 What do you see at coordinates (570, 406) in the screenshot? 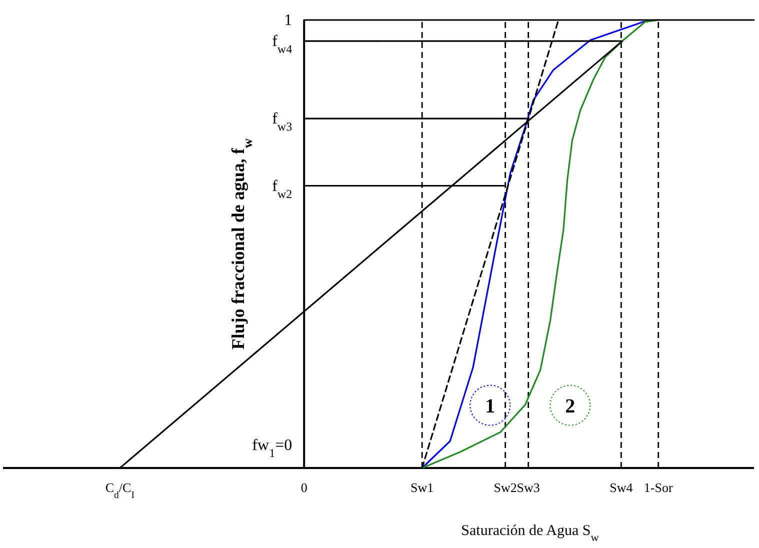
I see `annotation: 2` at bounding box center [570, 406].